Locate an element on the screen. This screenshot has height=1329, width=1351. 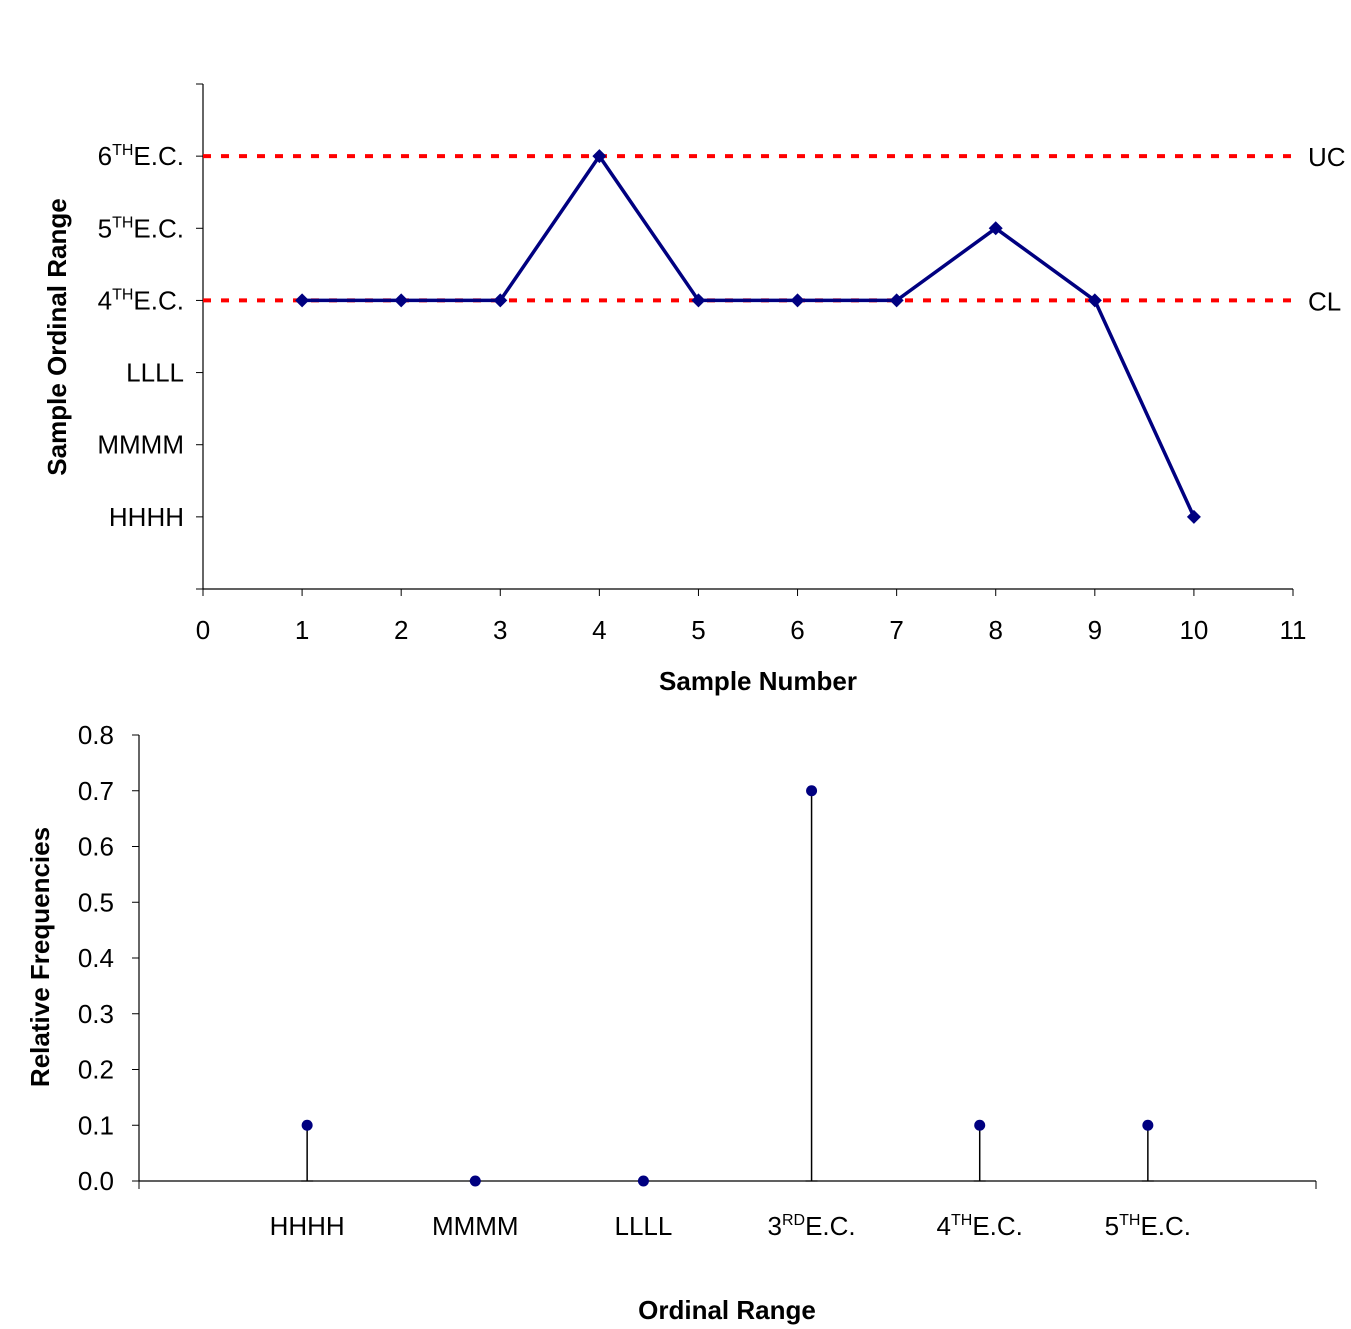
y-axis-title: Sample Ordinal Range is located at coordinates (57, 336).